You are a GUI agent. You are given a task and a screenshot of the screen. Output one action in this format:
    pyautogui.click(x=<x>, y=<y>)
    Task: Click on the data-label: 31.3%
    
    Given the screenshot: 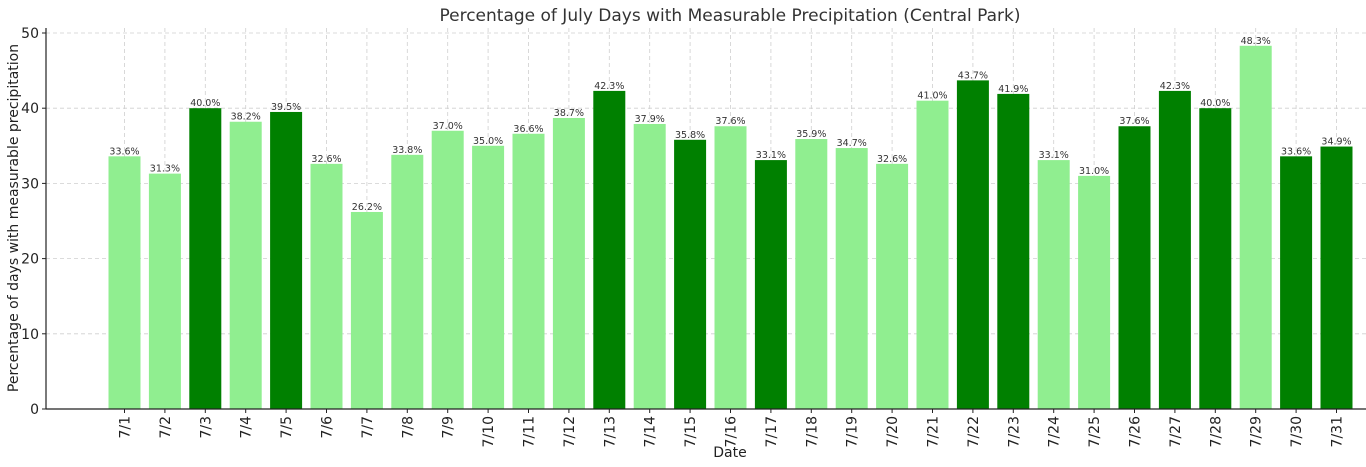 What is the action you would take?
    pyautogui.click(x=165, y=169)
    